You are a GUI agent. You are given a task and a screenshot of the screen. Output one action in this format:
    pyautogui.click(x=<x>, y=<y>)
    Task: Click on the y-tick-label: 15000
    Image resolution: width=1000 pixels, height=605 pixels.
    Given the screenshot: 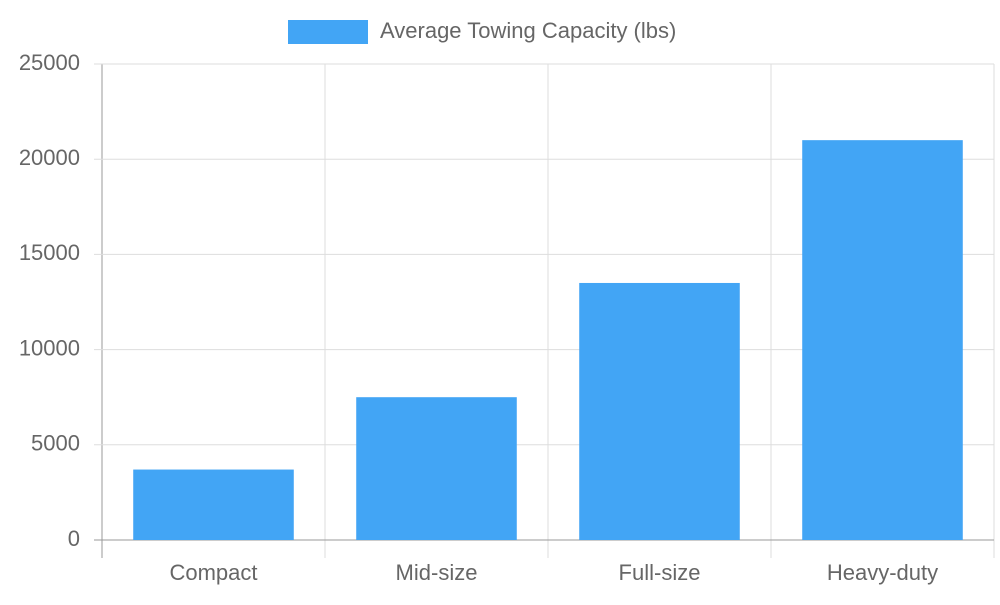 What is the action you would take?
    pyautogui.click(x=49, y=252)
    